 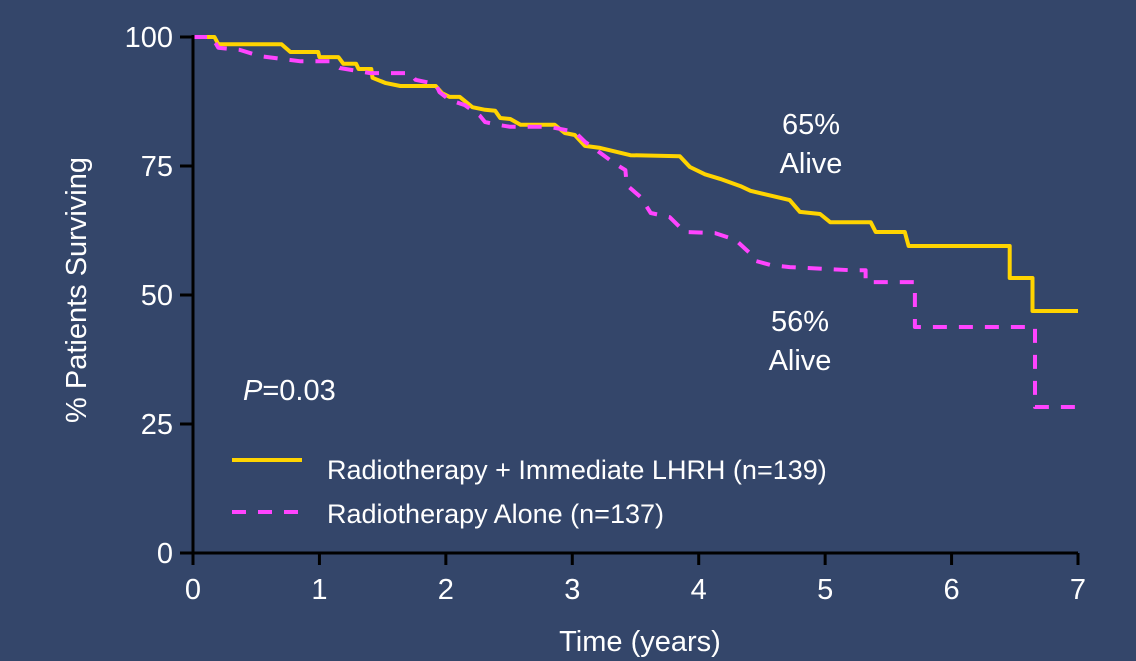 I want to click on y-tick-label: 0, so click(x=165, y=554).